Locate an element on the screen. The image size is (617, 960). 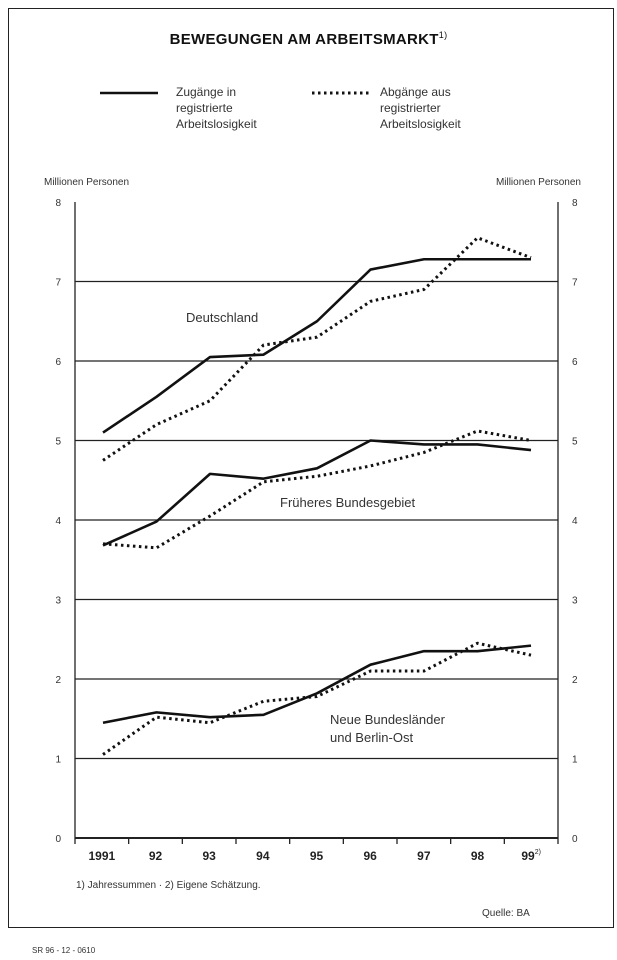
y-tick-label-right: 1 is located at coordinates (575, 760).